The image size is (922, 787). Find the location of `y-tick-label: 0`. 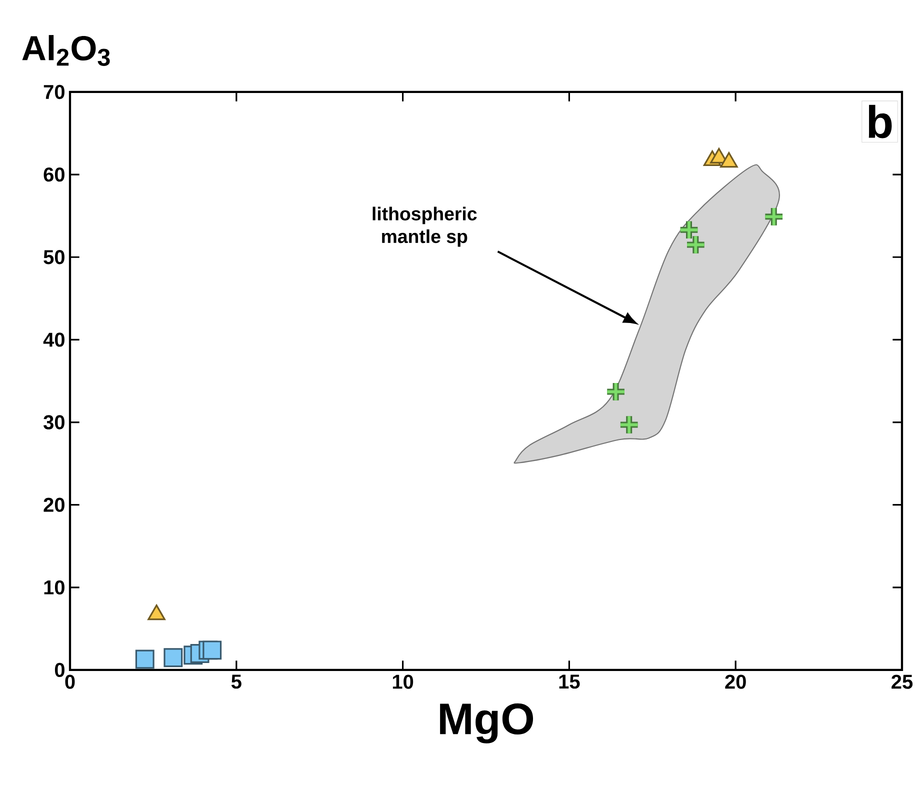

y-tick-label: 0 is located at coordinates (59, 670).